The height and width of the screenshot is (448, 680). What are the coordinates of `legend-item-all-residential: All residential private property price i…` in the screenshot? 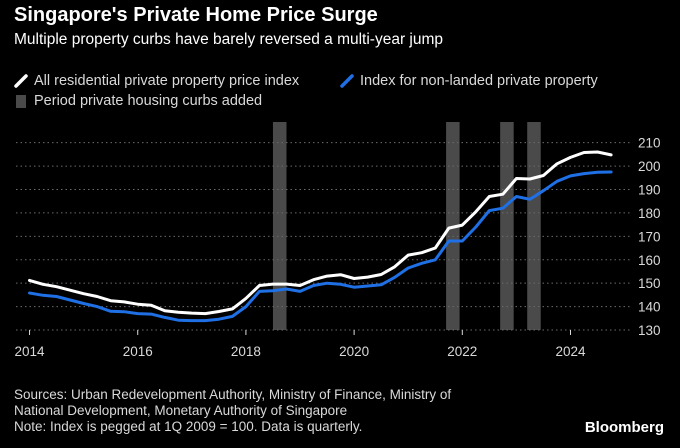 It's located at (156, 81).